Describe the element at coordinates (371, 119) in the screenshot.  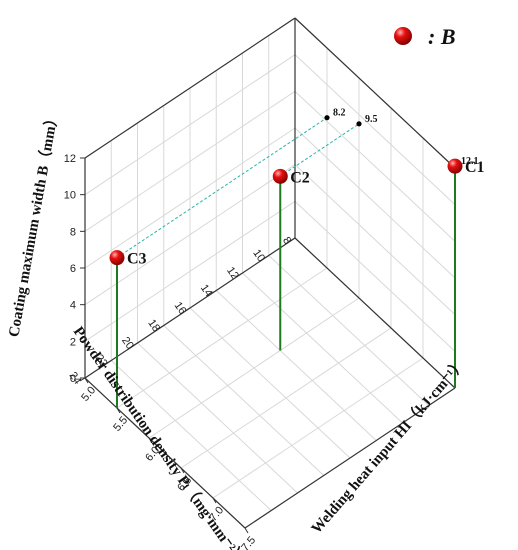
I see `value-label-C2: 9.5` at that location.